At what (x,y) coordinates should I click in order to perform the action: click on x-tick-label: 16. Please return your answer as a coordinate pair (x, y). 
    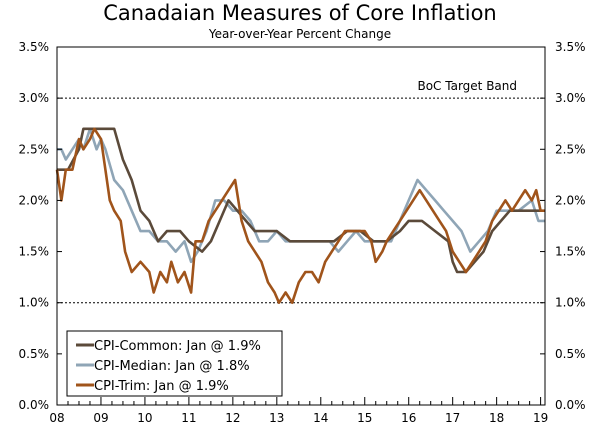
    Looking at the image, I should click on (408, 418).